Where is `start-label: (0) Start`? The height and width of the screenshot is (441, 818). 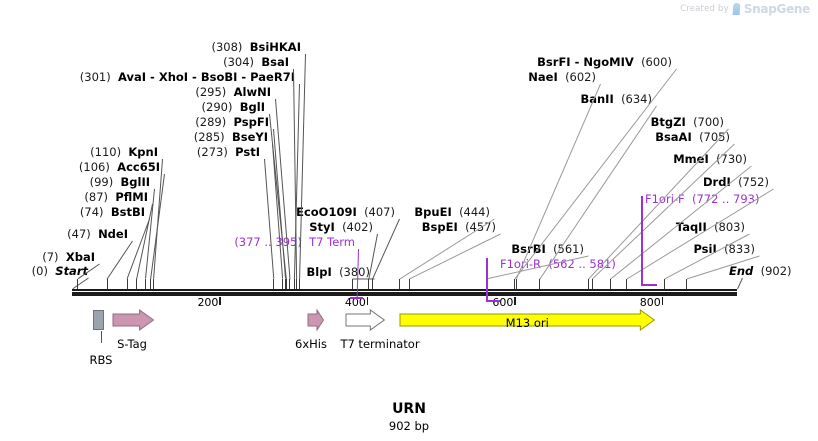 start-label: (0) Start is located at coordinates (60, 271).